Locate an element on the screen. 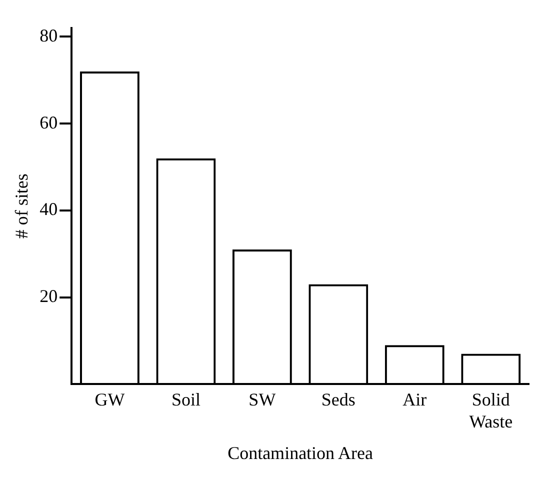  x-tick-label: Soil is located at coordinates (185, 400).